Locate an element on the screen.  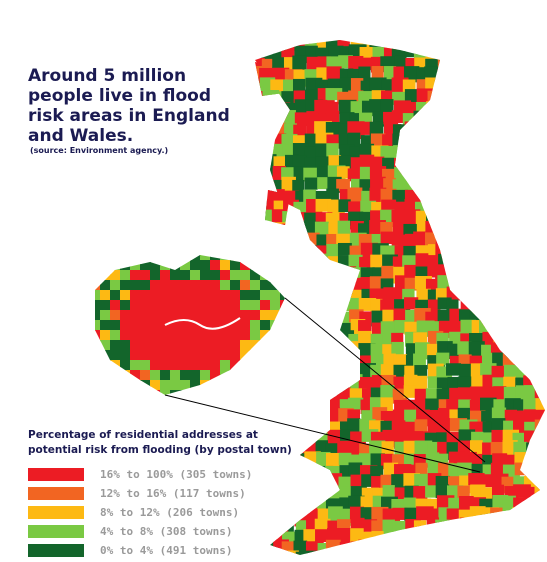
legend-item: 8% to 12% (206 towns) is located at coordinates (140, 512).